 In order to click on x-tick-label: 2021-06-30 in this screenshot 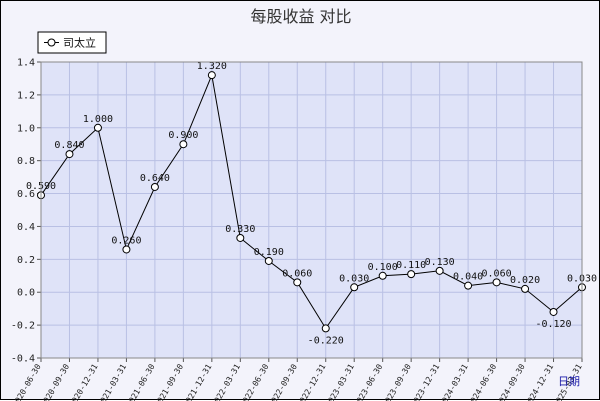, I will do `click(141, 381)`.